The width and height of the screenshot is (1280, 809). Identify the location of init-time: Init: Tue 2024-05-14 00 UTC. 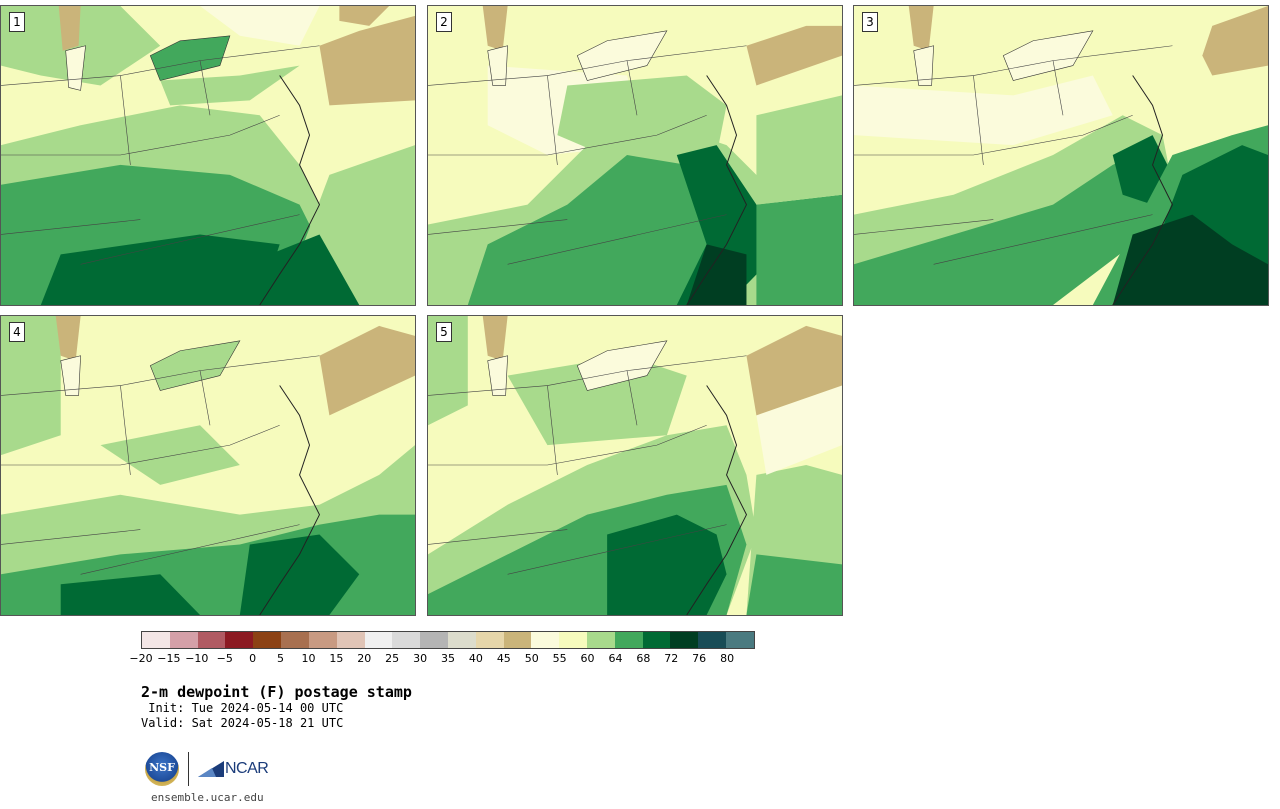
(242, 708).